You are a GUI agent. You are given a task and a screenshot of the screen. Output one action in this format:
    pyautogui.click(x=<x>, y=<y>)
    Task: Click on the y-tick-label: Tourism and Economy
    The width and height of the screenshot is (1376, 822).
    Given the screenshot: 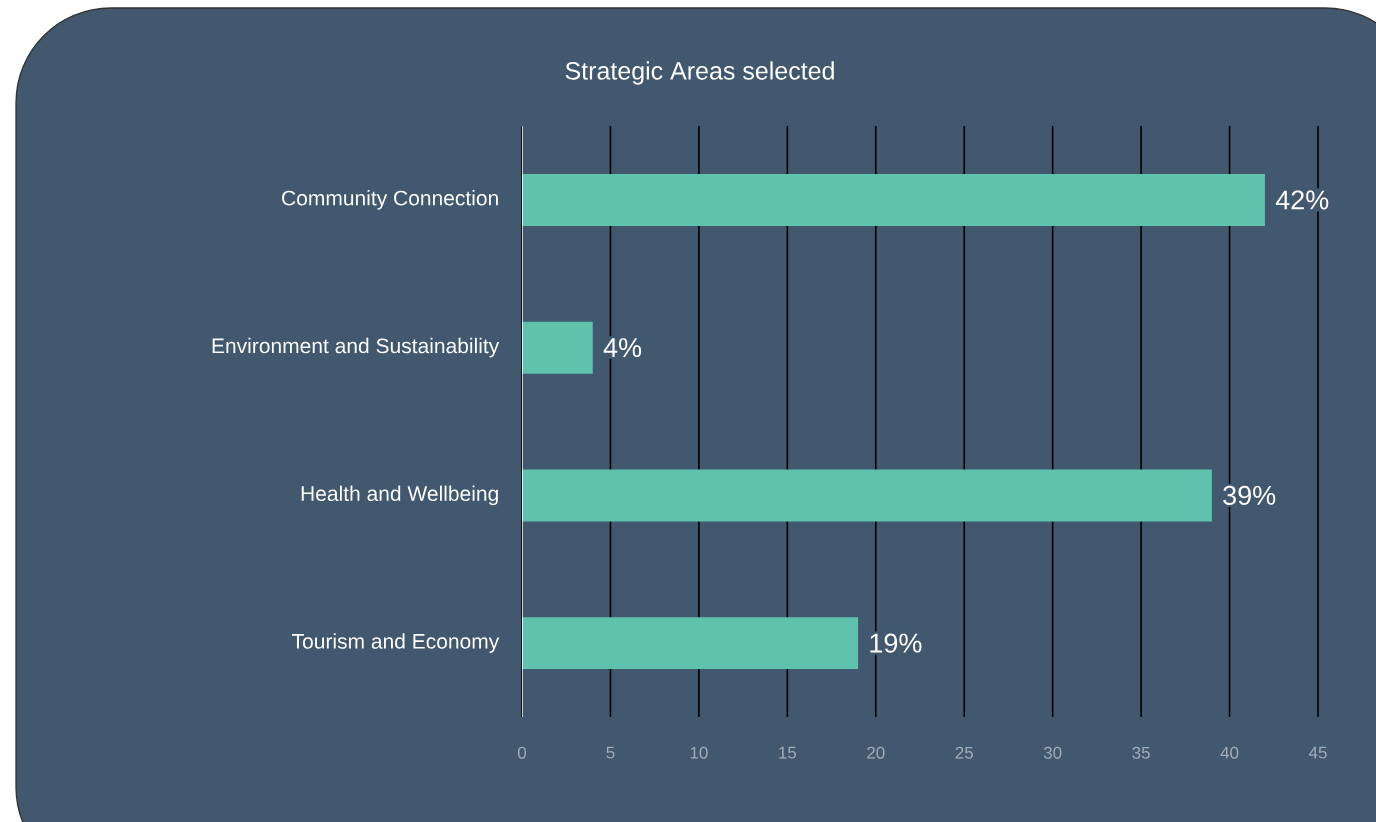 What is the action you would take?
    pyautogui.click(x=396, y=643)
    